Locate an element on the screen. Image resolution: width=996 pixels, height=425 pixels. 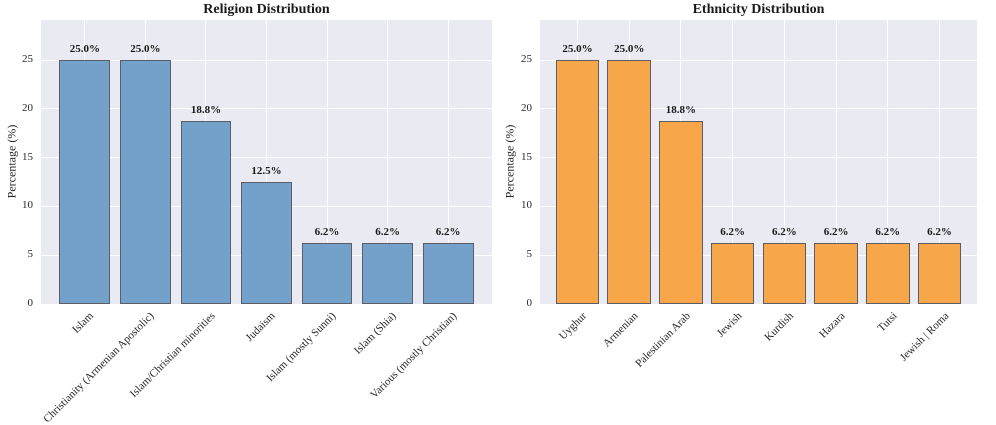
chart-title: Ethnicity Distribution is located at coordinates (758, 9).